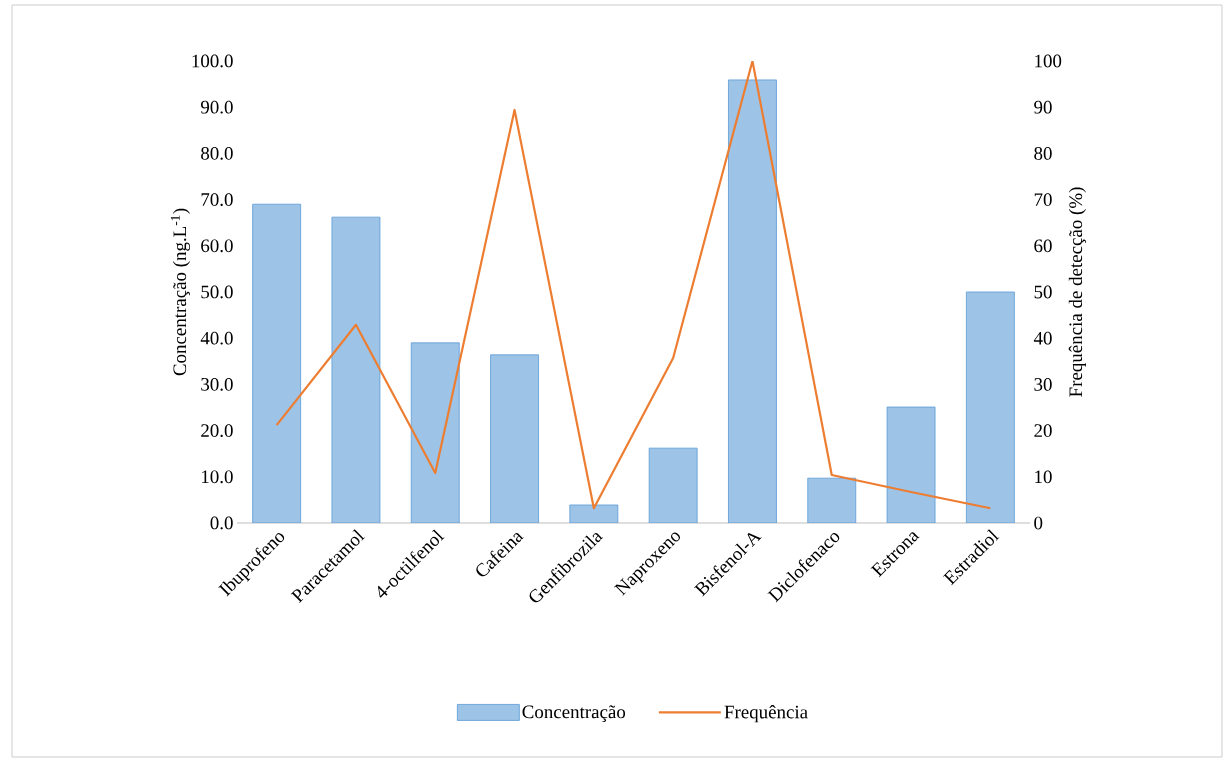 The height and width of the screenshot is (762, 1226). What do you see at coordinates (216, 107) in the screenshot?
I see `y-tick-label: 90.0` at bounding box center [216, 107].